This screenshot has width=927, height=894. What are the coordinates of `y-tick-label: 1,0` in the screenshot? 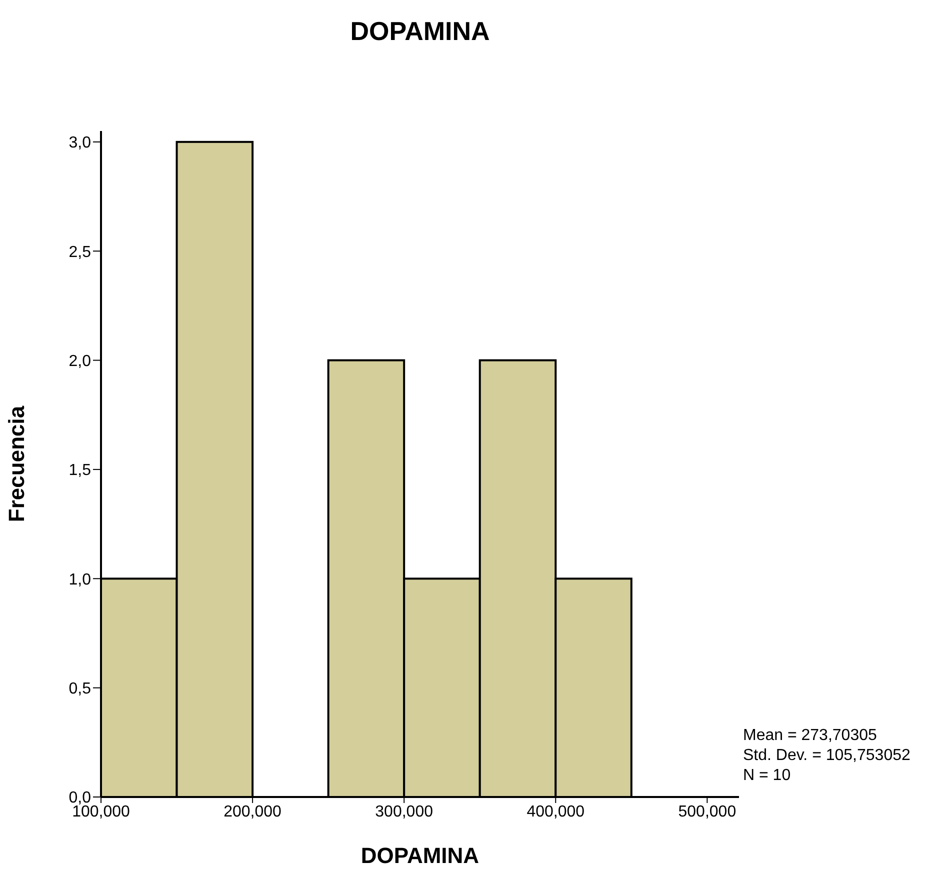 It's located at (80, 579).